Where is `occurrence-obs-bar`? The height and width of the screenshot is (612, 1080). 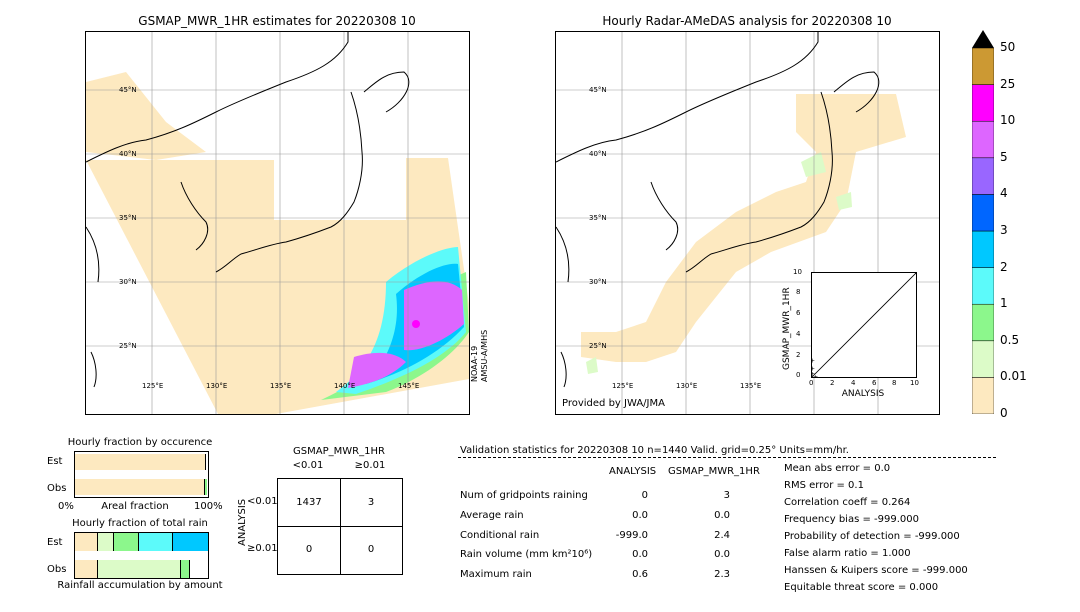 occurrence-obs-bar is located at coordinates (140, 487).